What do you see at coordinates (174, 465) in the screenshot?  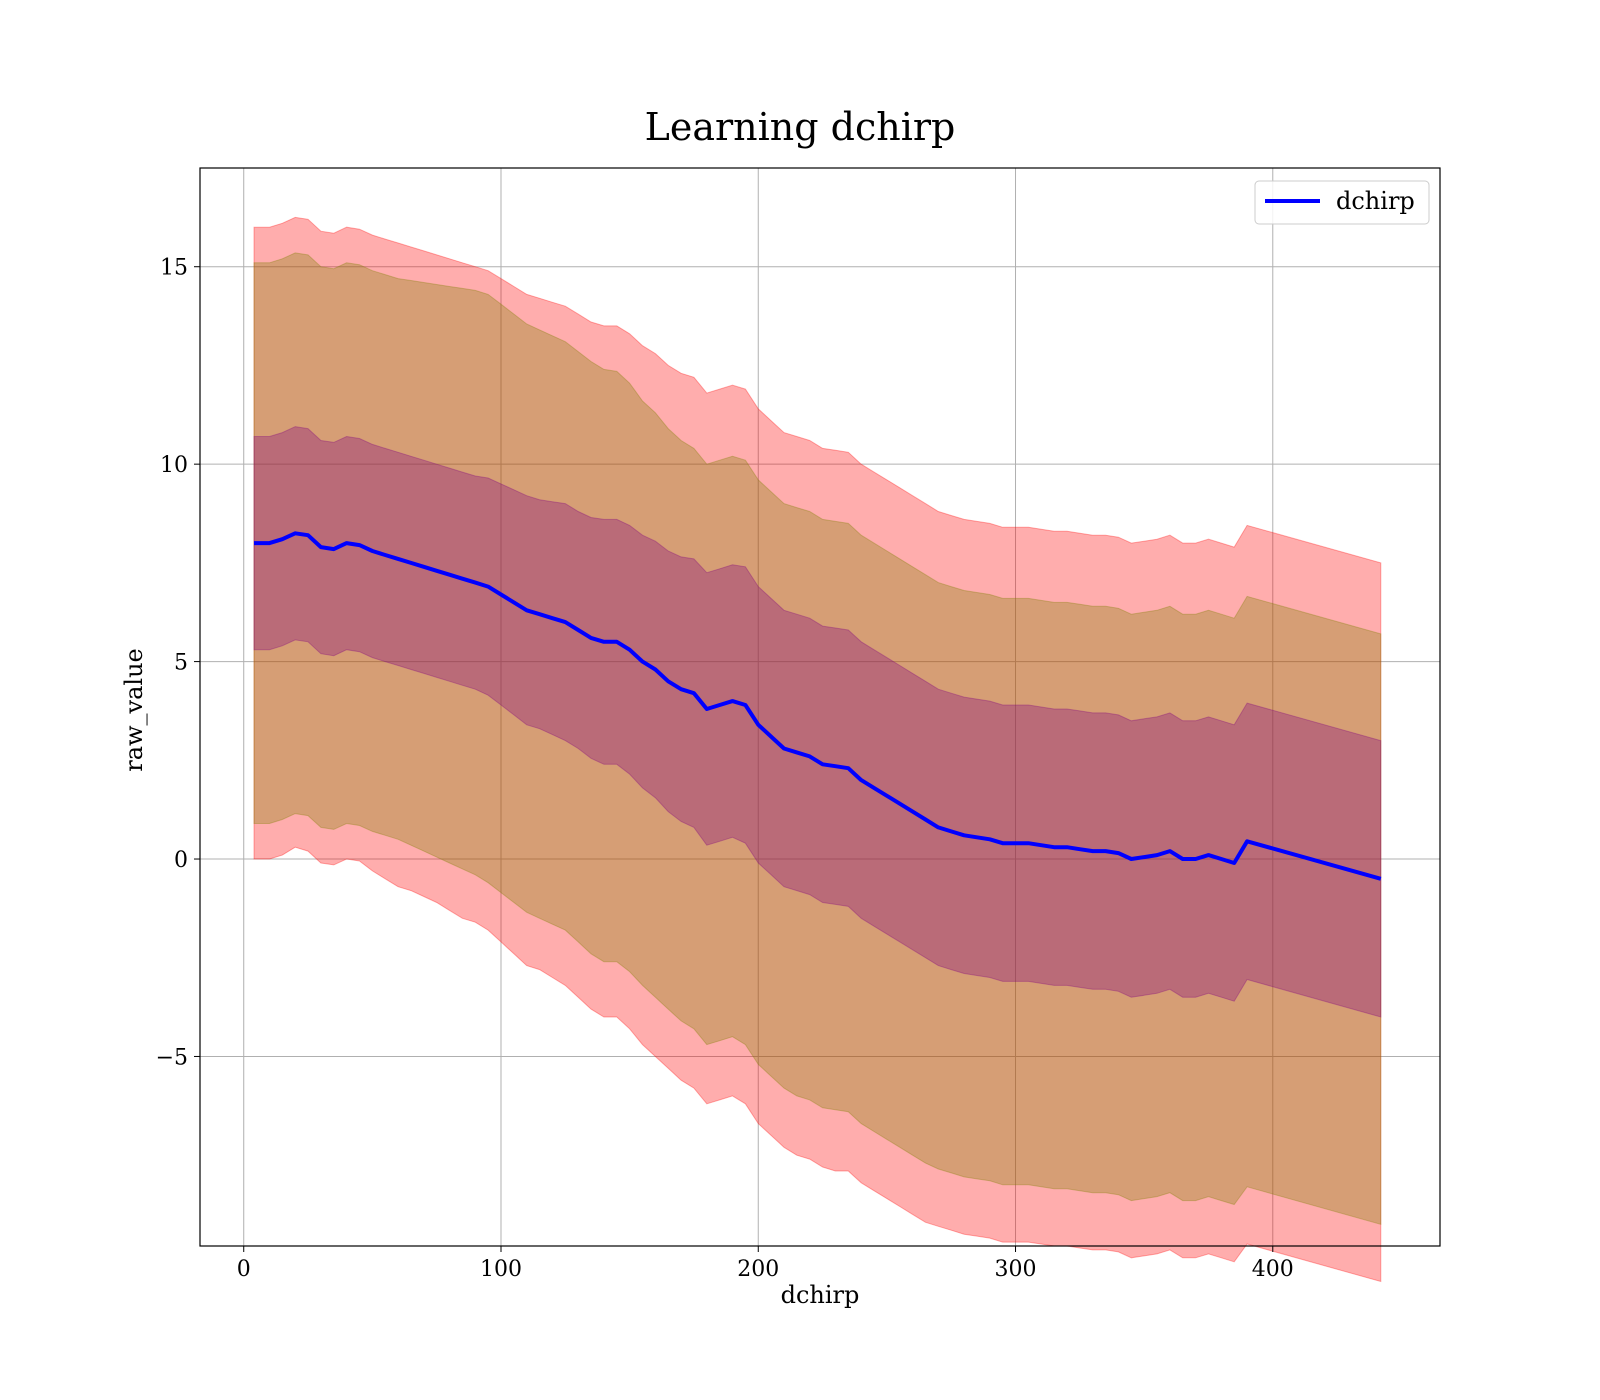 I see `y-tick-label: 10` at bounding box center [174, 465].